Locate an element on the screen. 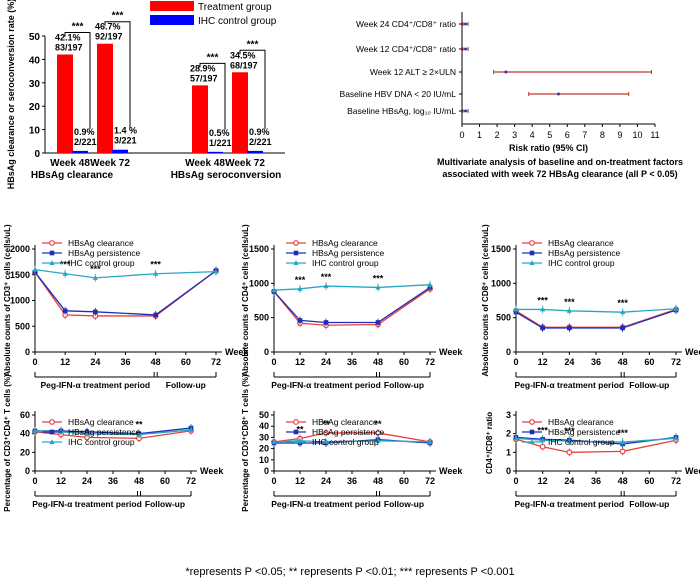  cd4-x-unit: Week is located at coordinates (451, 352).